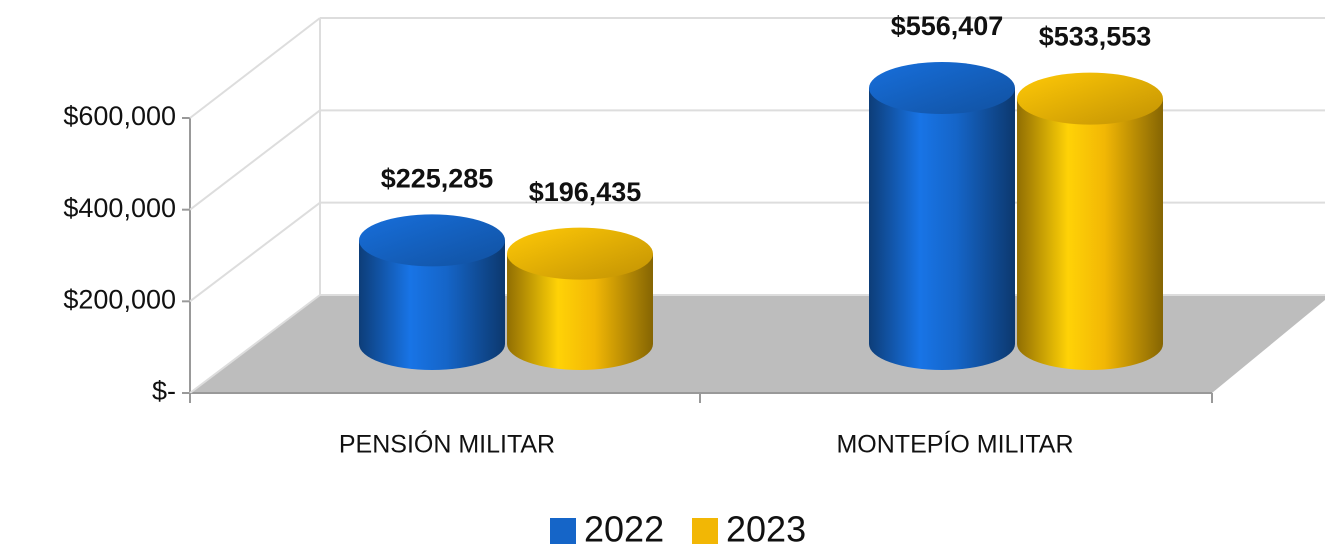 The width and height of the screenshot is (1325, 550). What do you see at coordinates (437, 178) in the screenshot?
I see `value-label: $225,285` at bounding box center [437, 178].